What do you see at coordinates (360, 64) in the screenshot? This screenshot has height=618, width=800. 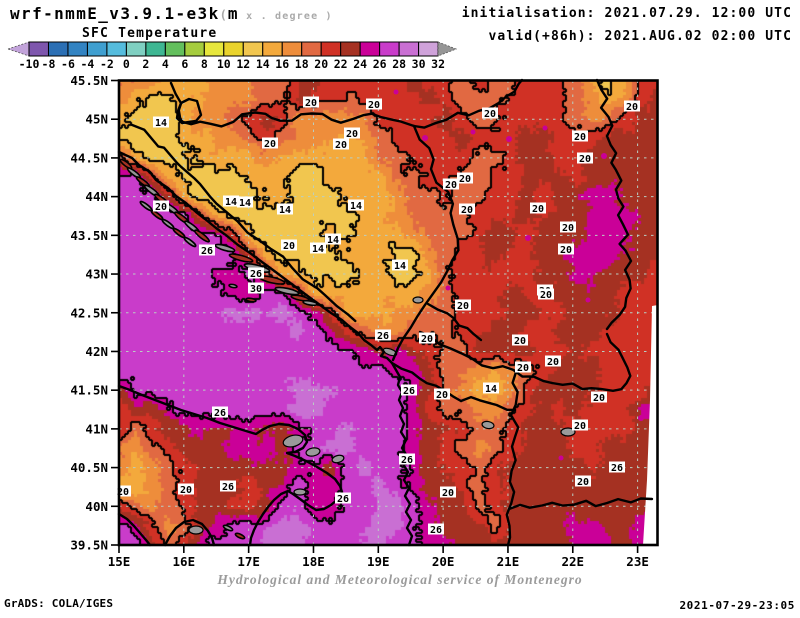 I see `colorbar-tick-label: 24` at bounding box center [360, 64].